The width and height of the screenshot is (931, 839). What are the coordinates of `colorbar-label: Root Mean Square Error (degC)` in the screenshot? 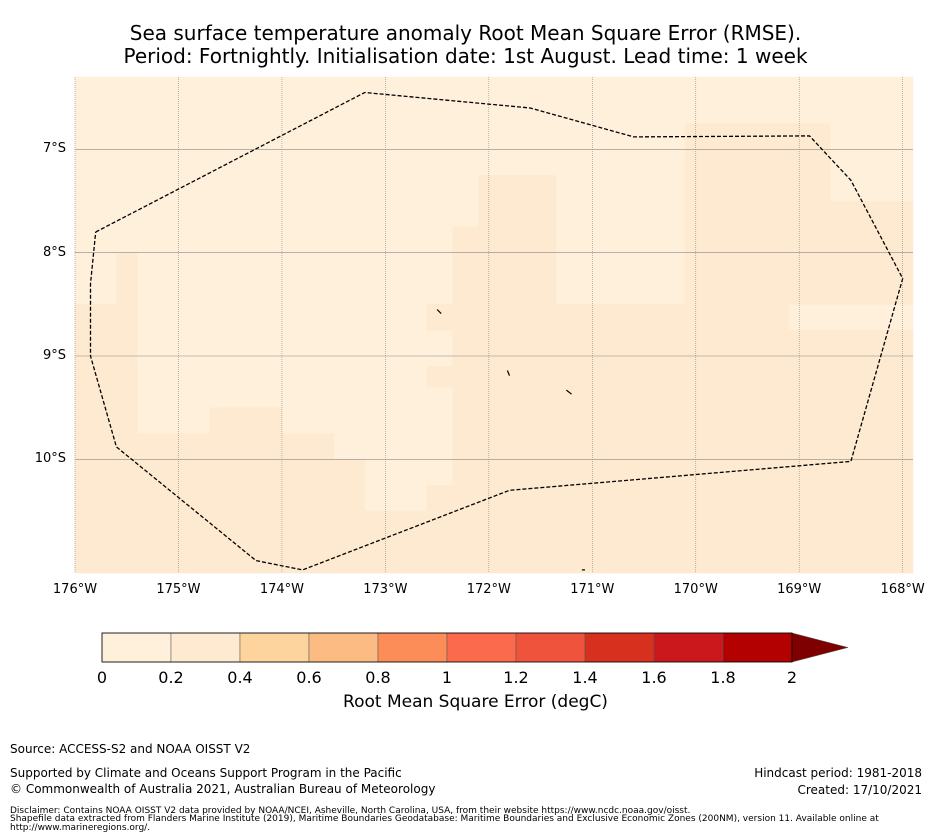 It's located at (475, 702).